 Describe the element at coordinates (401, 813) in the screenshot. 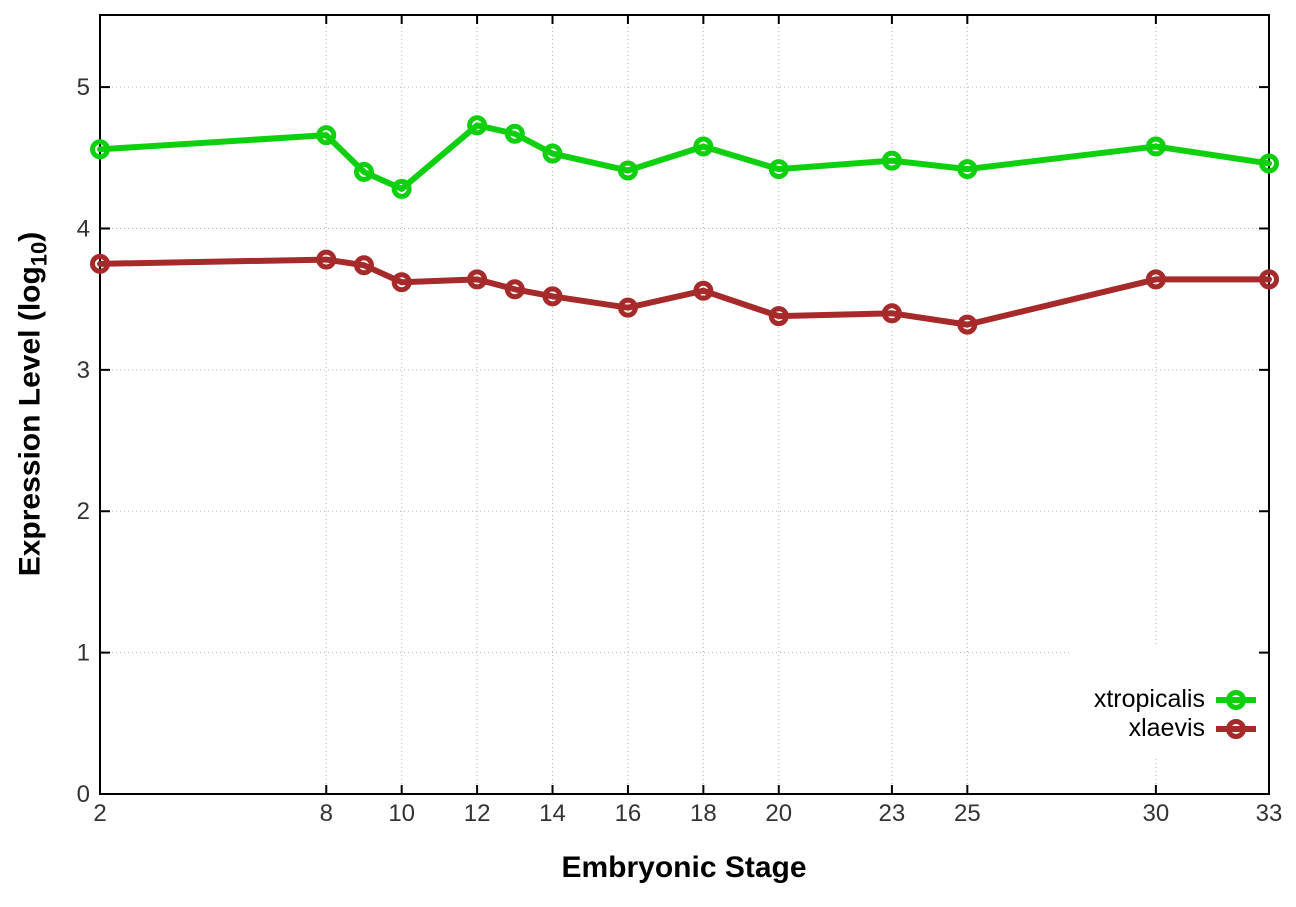

I see `x-tick-label: 10` at that location.